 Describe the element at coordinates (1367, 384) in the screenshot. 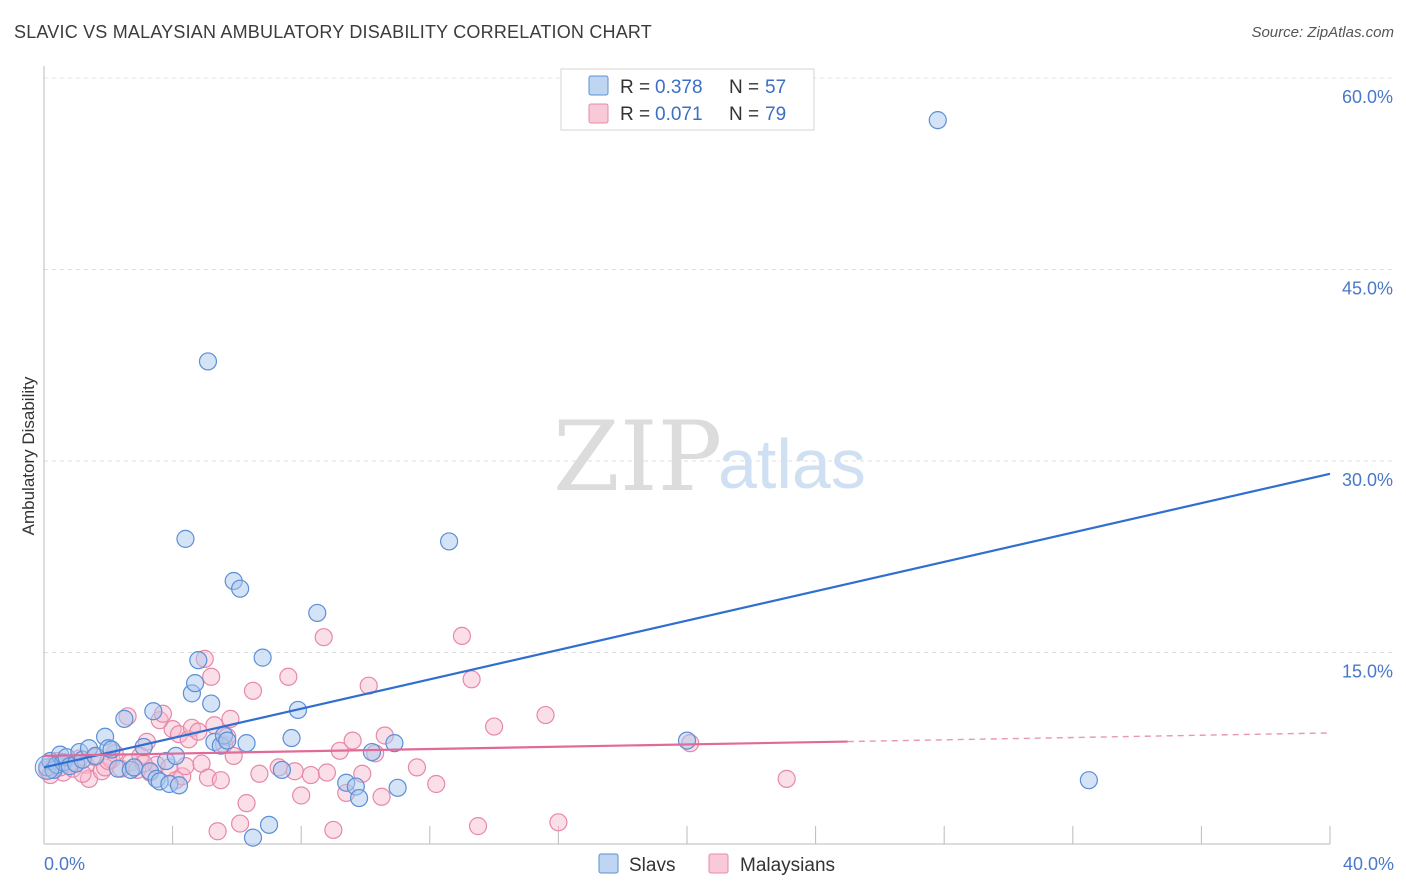

I see `y-tick-labels: 15.0% 30.0% 45.0% 60.0%` at that location.